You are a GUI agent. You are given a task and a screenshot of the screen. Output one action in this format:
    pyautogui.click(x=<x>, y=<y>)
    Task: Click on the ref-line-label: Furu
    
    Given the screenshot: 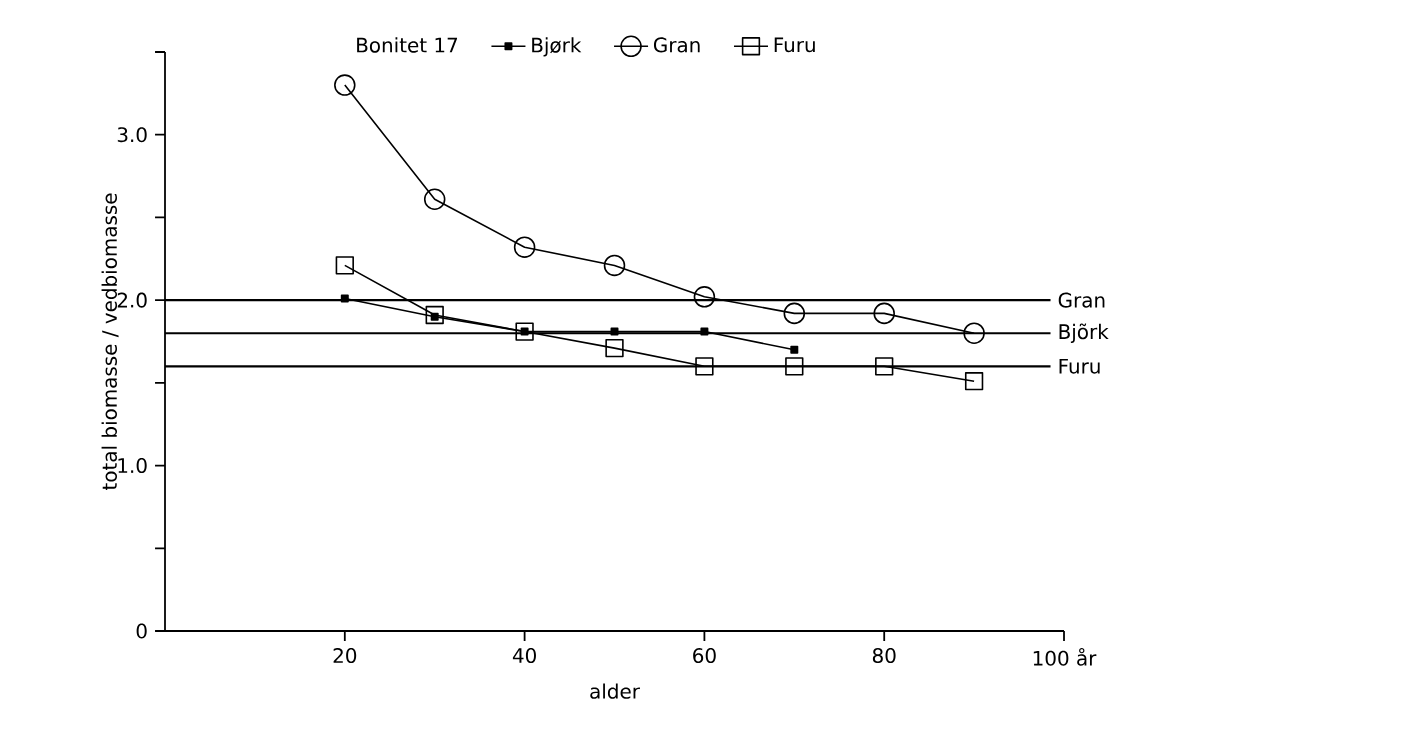 What is the action you would take?
    pyautogui.click(x=1079, y=366)
    